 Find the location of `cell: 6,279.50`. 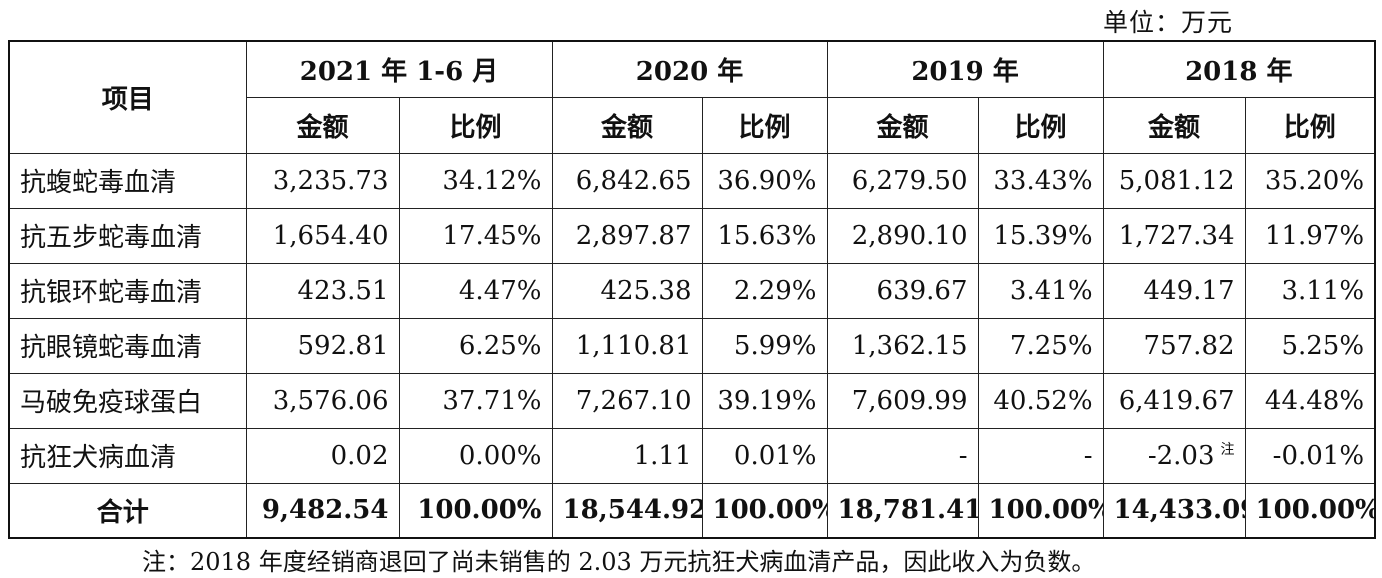

cell: 6,279.50 is located at coordinates (902, 180).